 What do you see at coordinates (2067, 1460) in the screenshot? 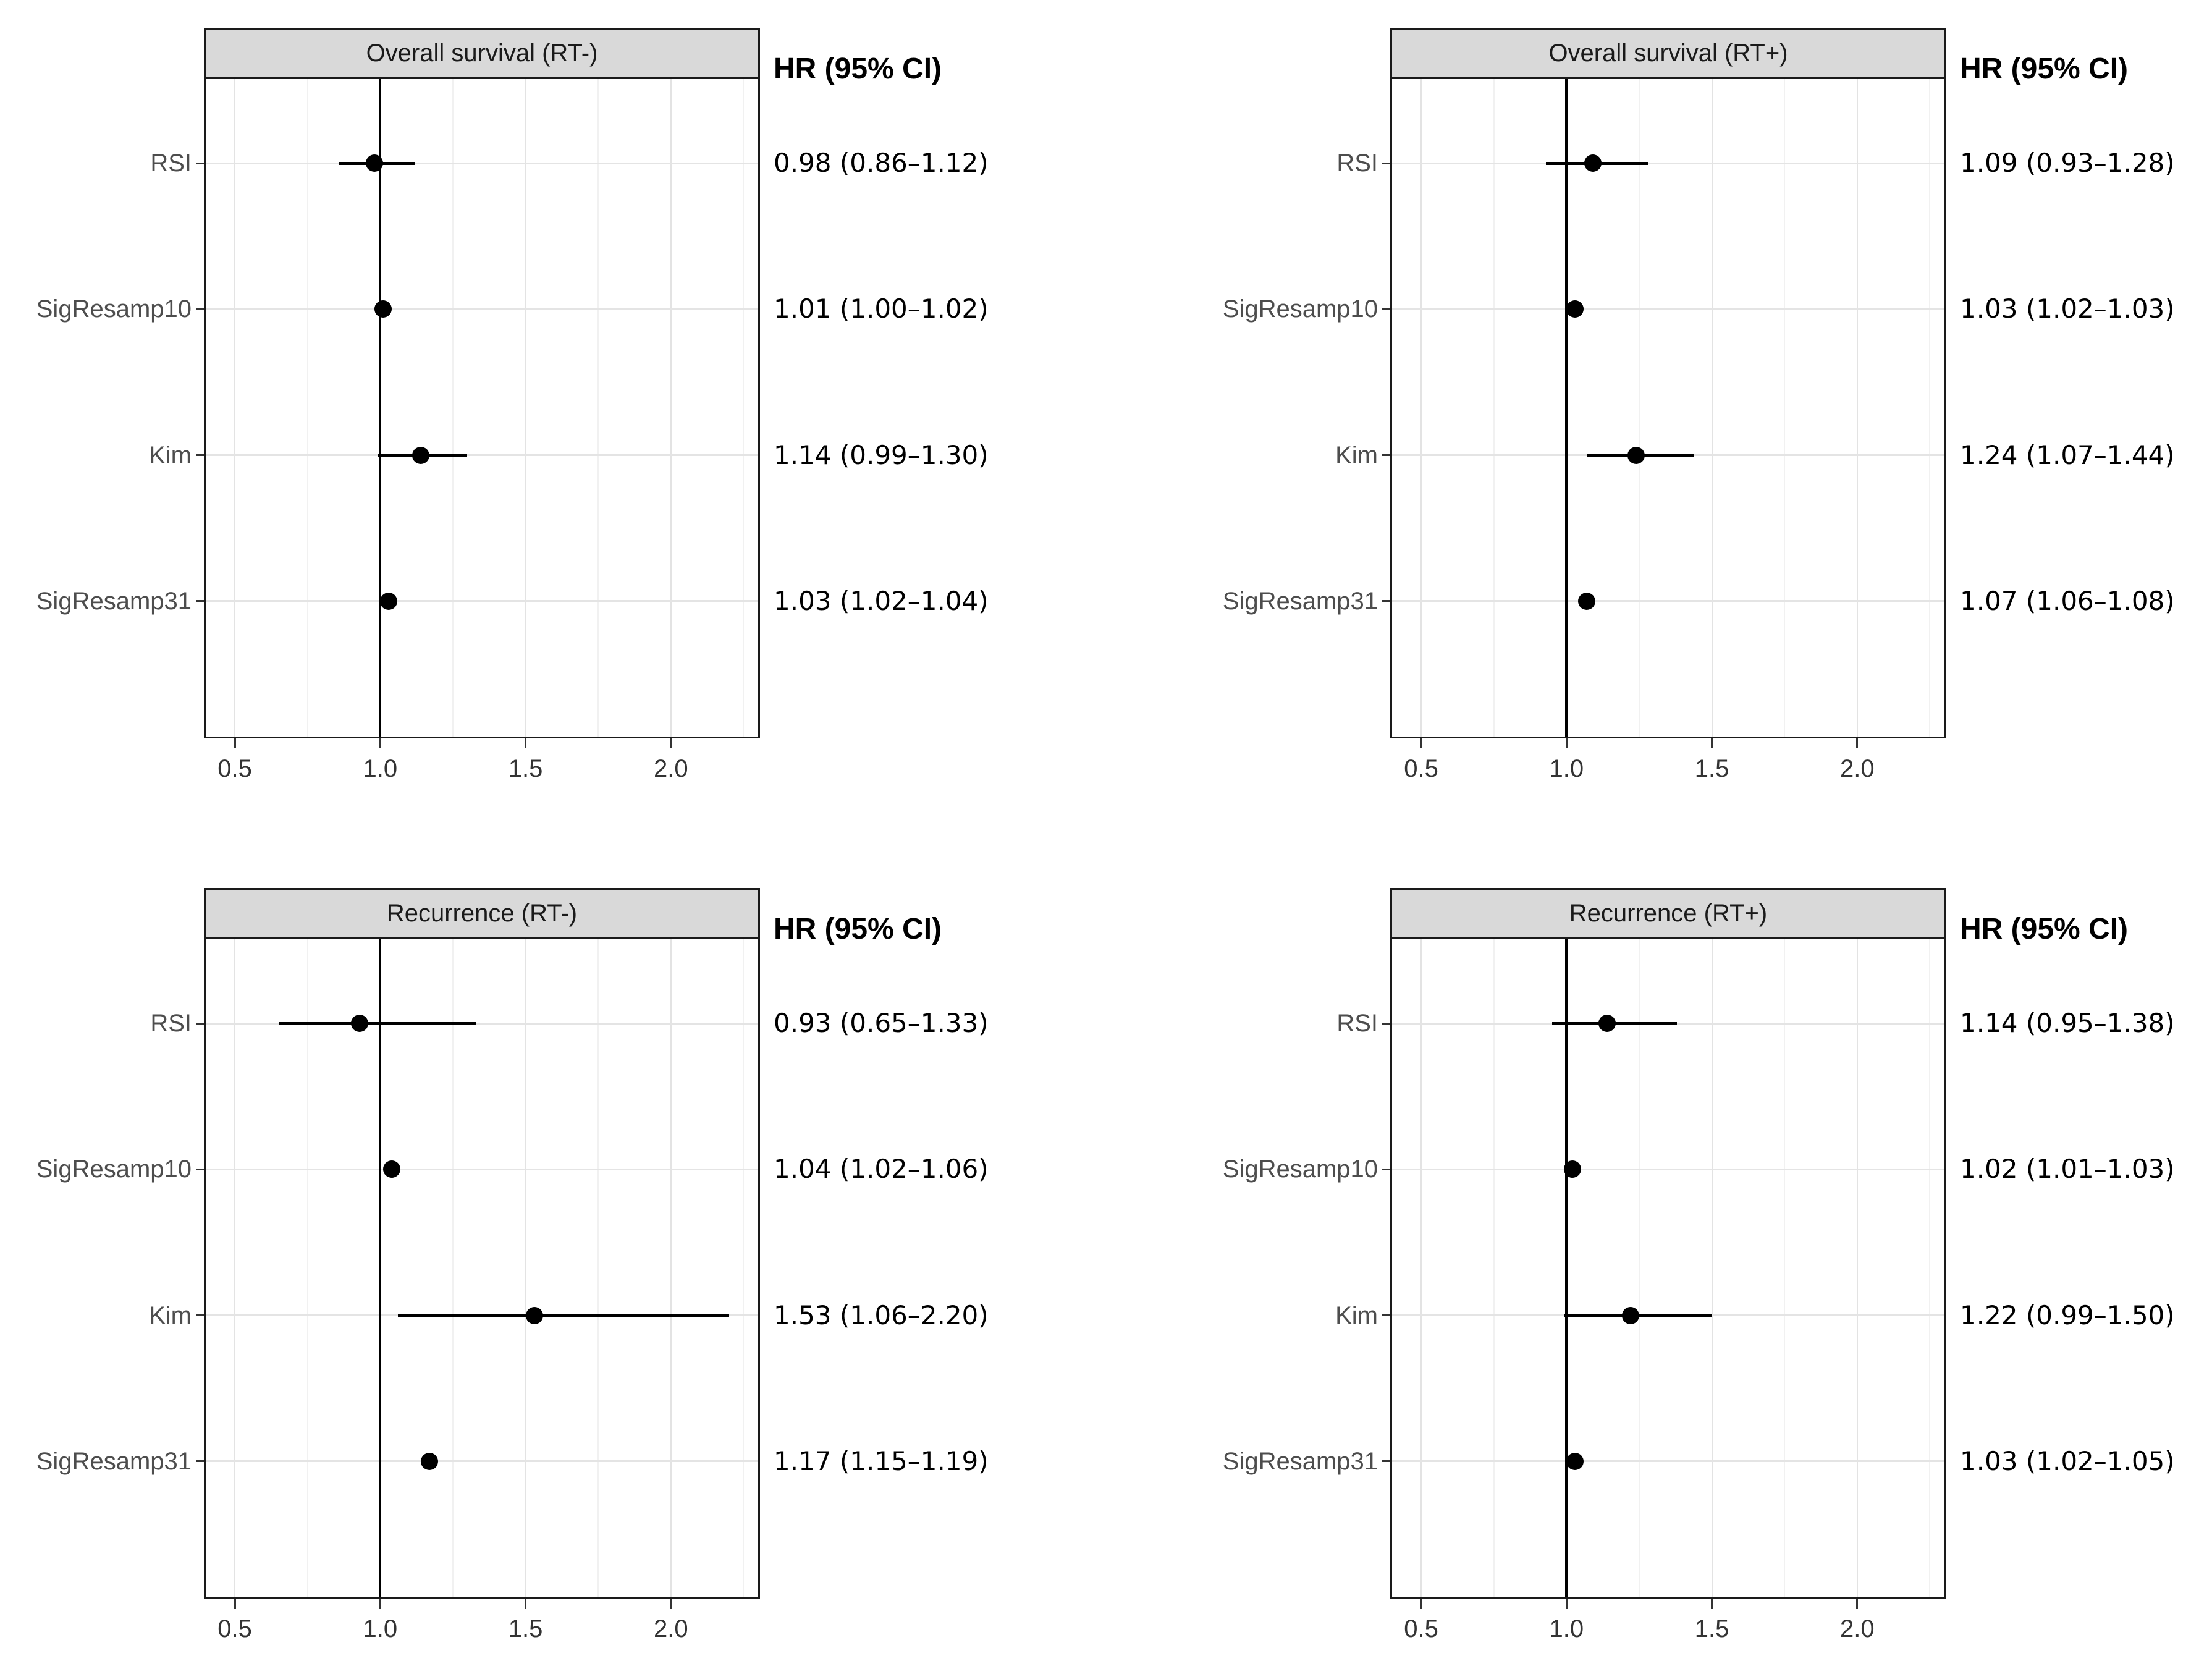
I see `hr-value: 1.03 (1.02–1.05)` at bounding box center [2067, 1460].